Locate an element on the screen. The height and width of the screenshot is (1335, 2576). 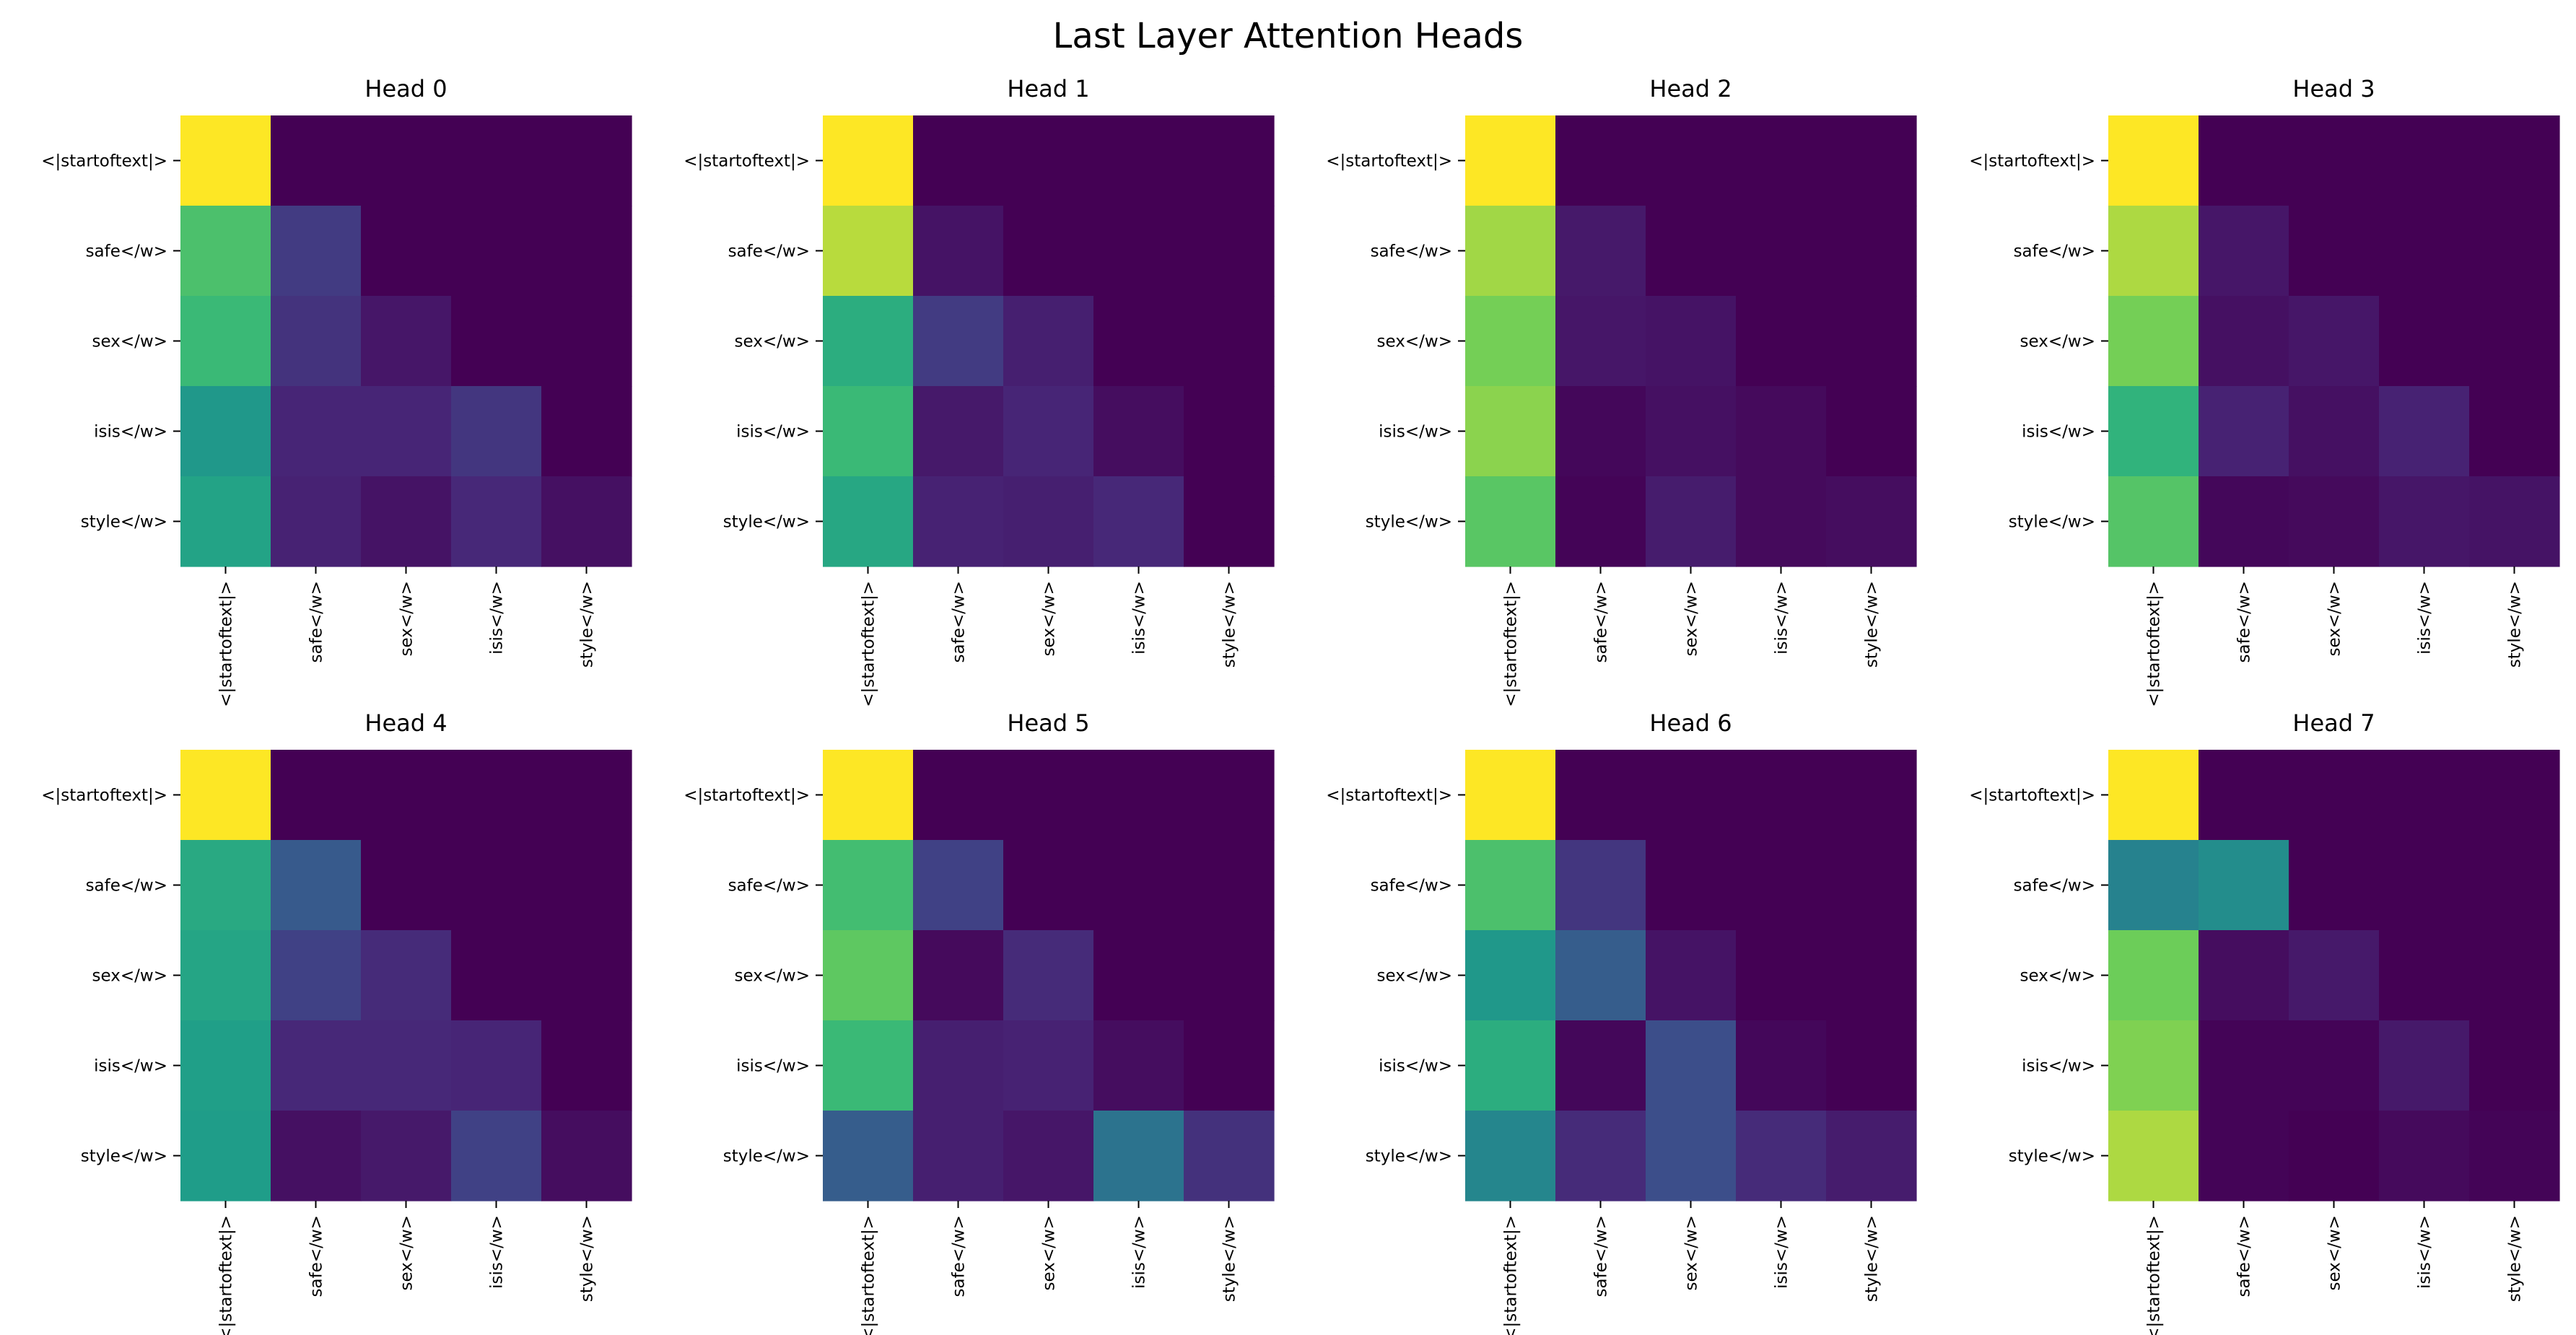
x-tick-label: sex</w> is located at coordinates (2335, 1252).